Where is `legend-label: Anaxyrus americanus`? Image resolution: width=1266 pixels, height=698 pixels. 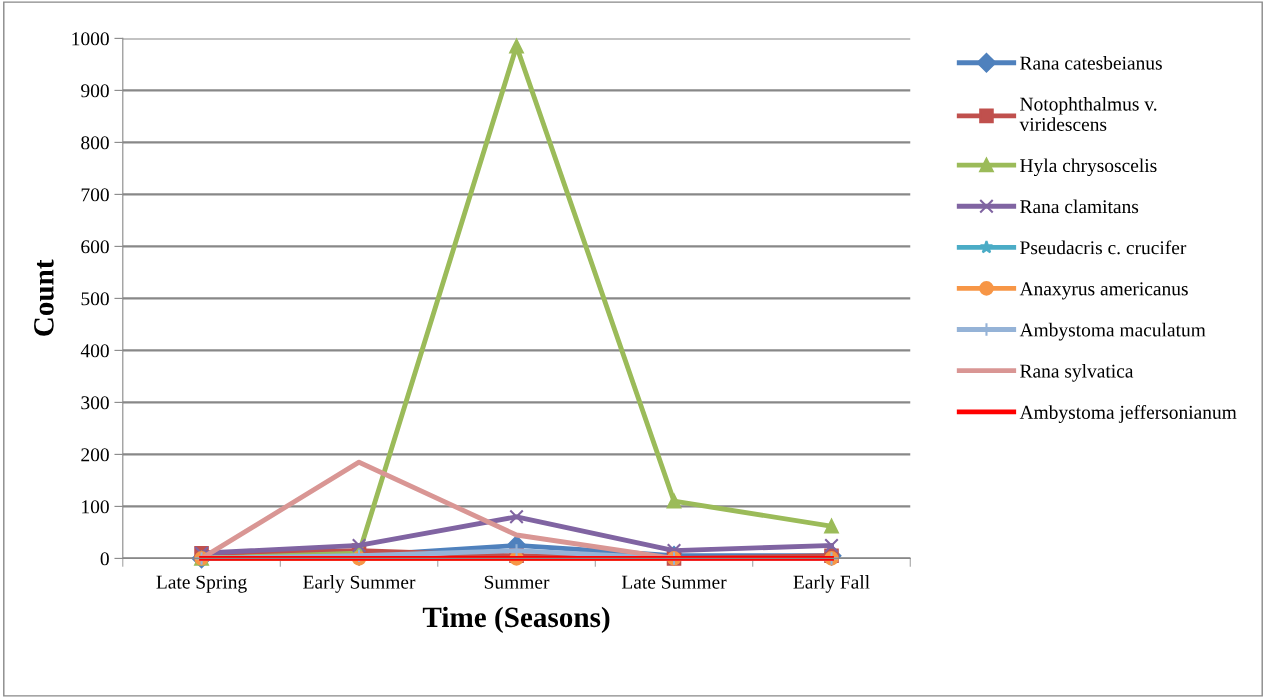 legend-label: Anaxyrus americanus is located at coordinates (1103, 291).